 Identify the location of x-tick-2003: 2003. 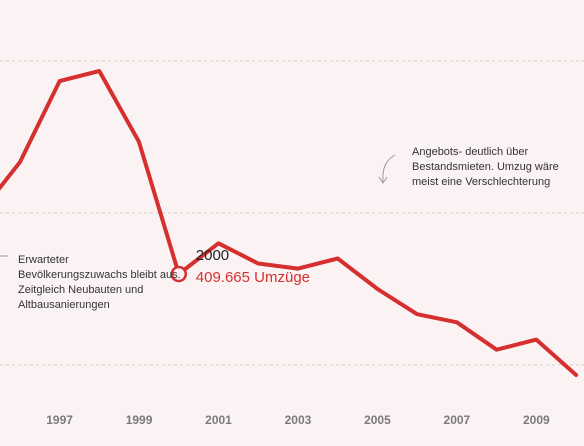
(298, 420).